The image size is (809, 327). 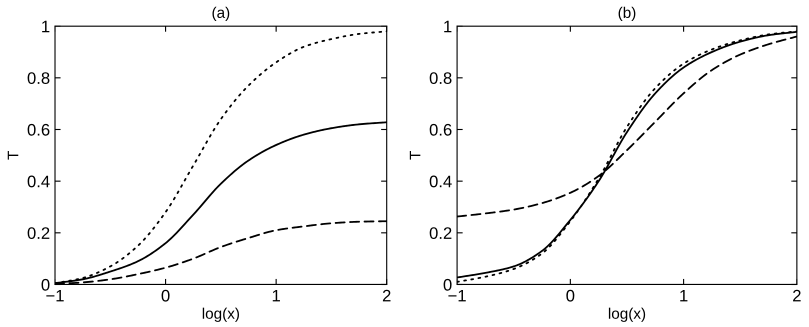 I want to click on chart-title: (a), so click(x=221, y=13).